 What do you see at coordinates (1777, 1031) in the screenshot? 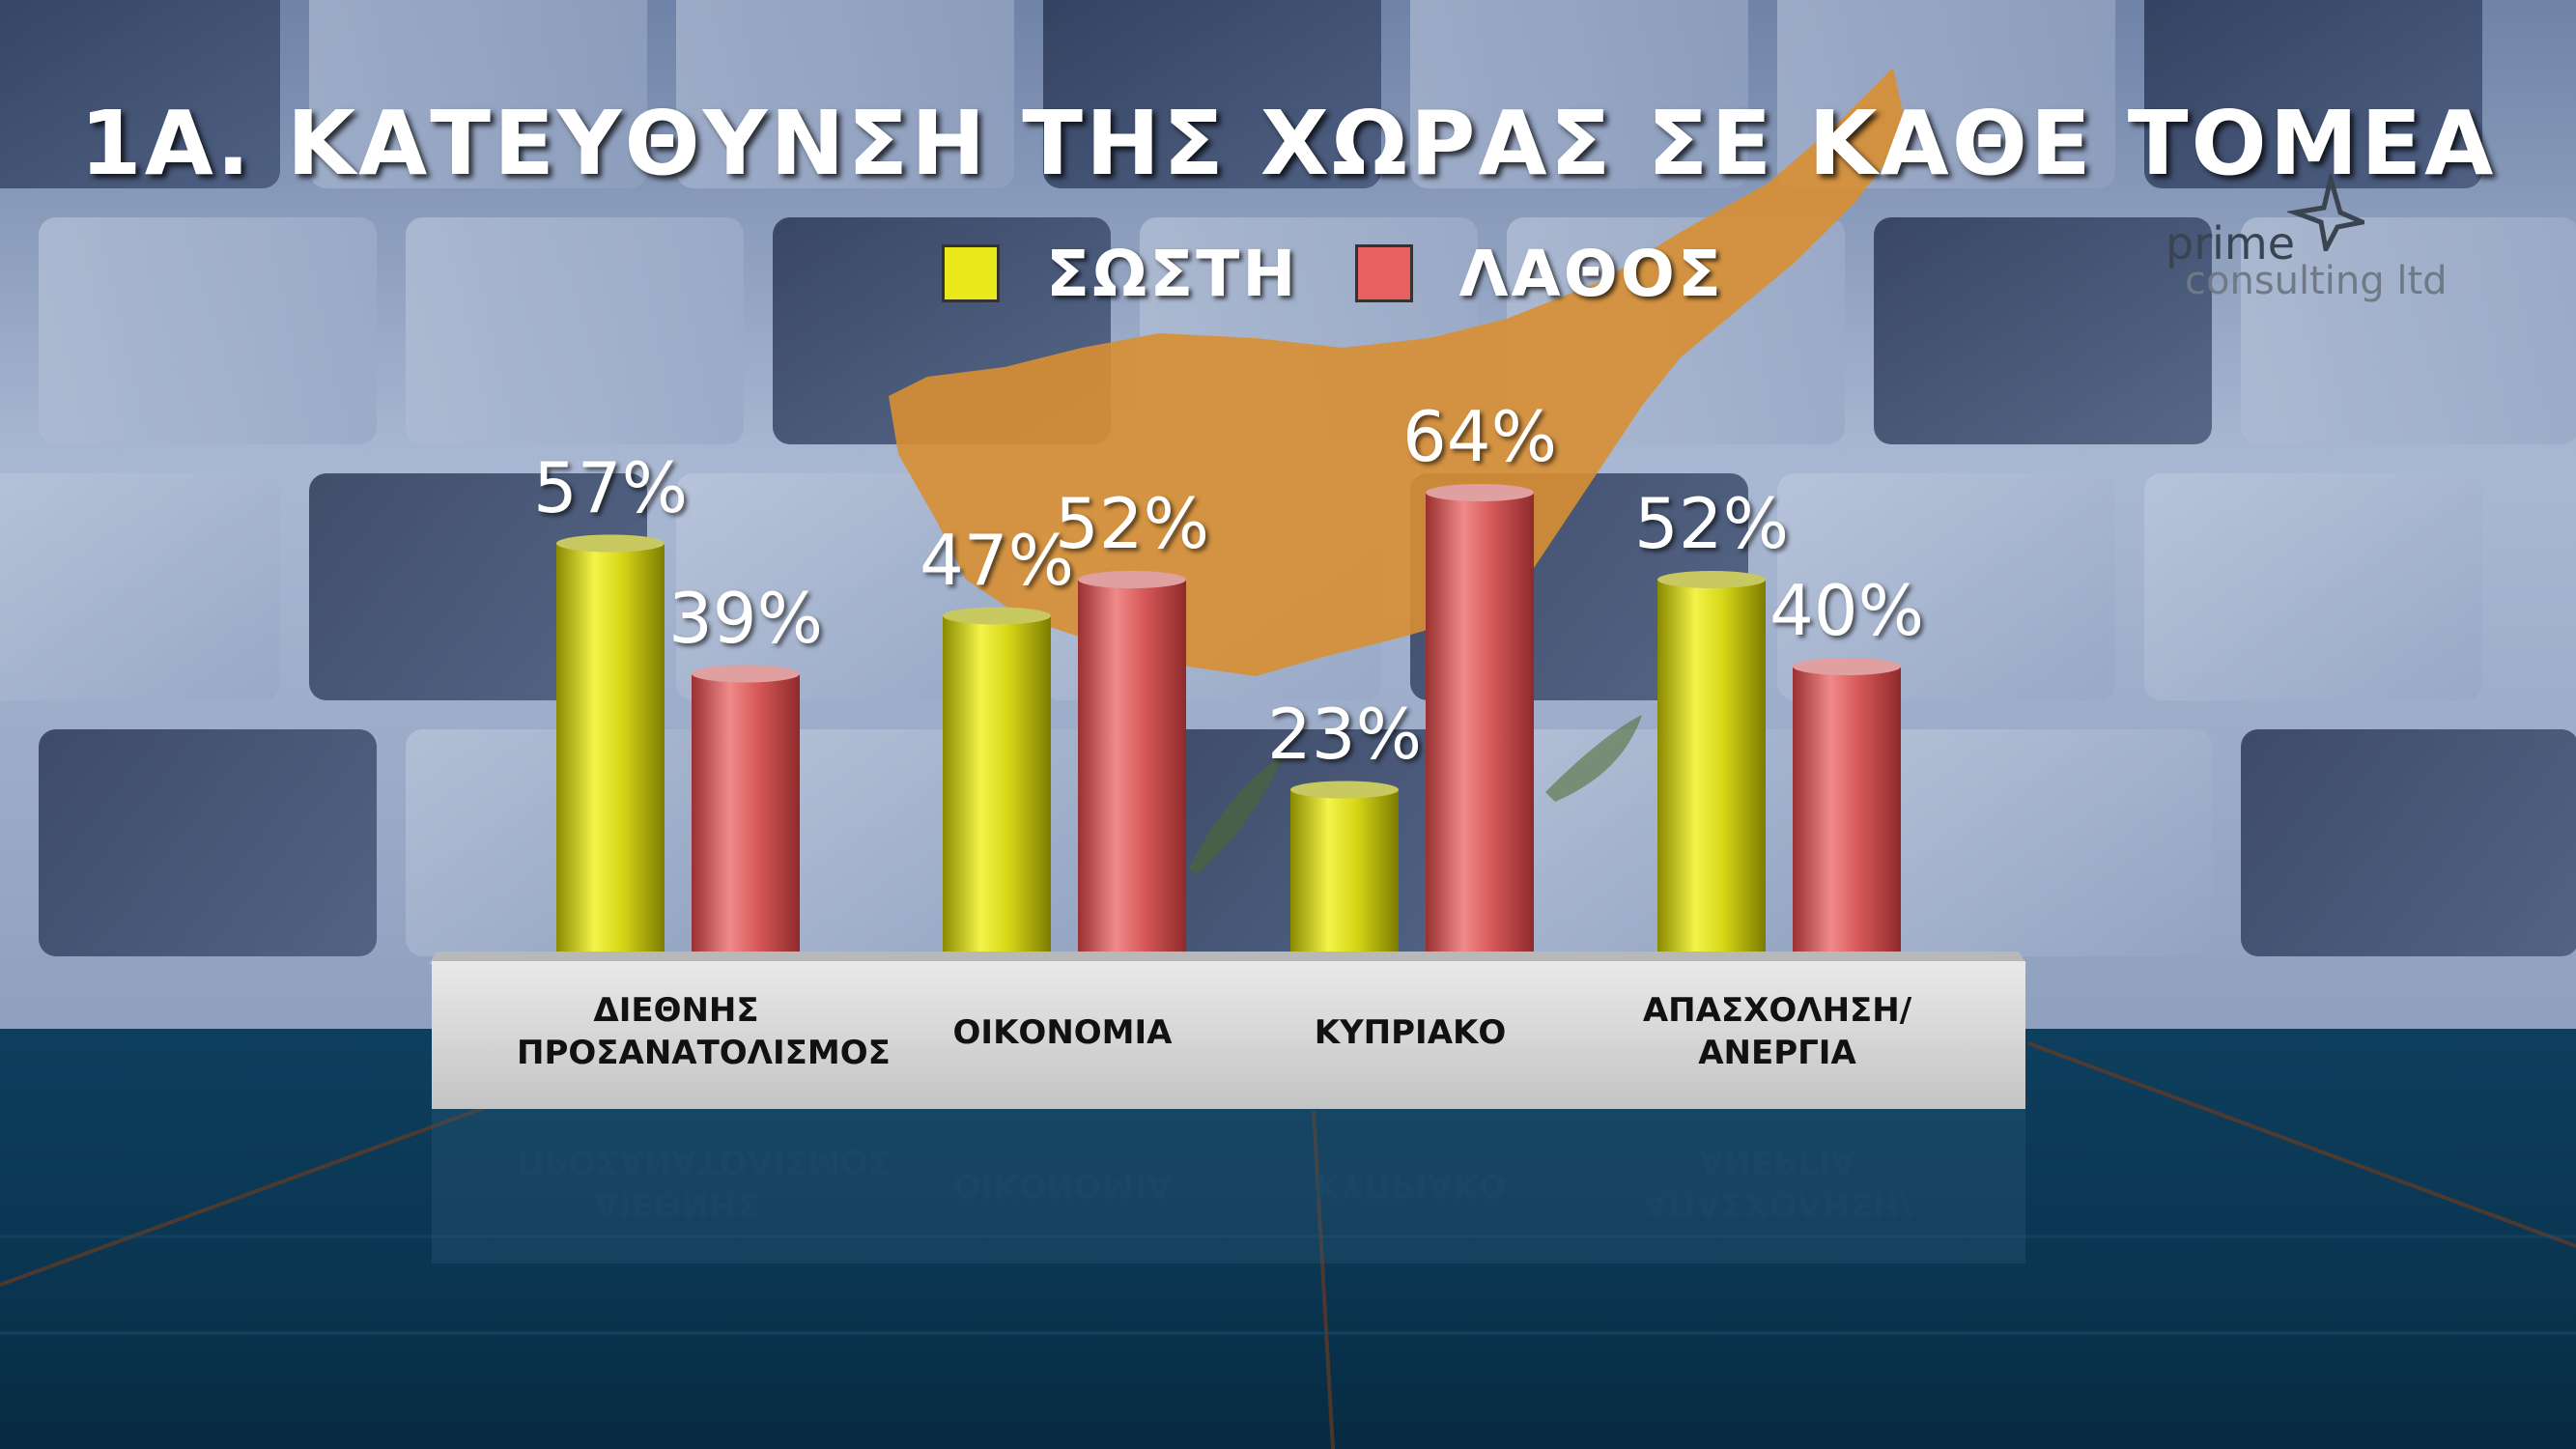
I see `category-label-4: ΑΠΑΣΧΟΛΗΣΗ/ΑΝΕΡΓΙΑ` at bounding box center [1777, 1031].